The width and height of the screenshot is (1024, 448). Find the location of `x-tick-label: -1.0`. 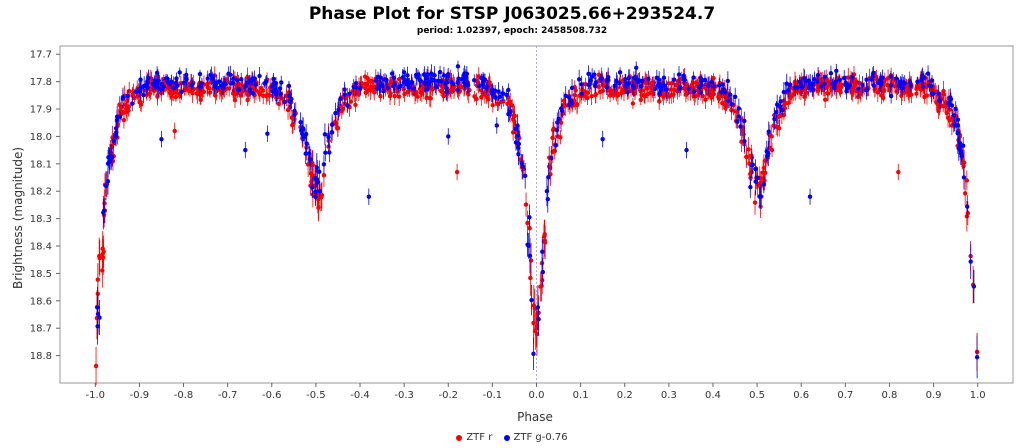

x-tick-label: -1.0 is located at coordinates (96, 395).